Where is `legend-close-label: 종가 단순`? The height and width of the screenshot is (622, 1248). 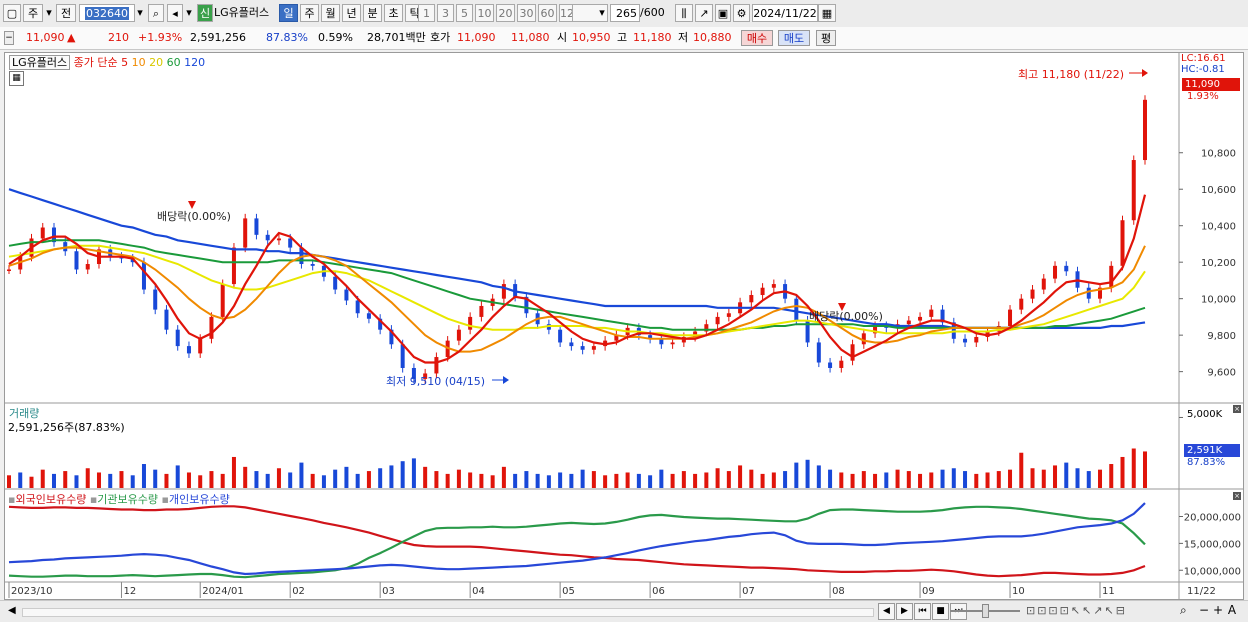
legend-close-label: 종가 단순 is located at coordinates (95, 62).